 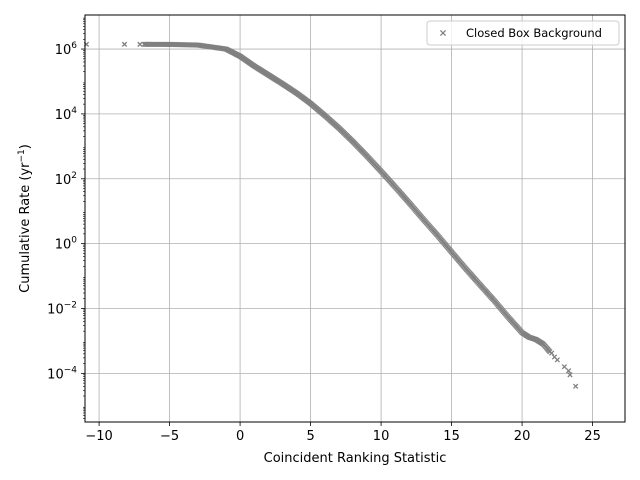 What do you see at coordinates (98, 436) in the screenshot?
I see `x-tick-label: −10` at bounding box center [98, 436].